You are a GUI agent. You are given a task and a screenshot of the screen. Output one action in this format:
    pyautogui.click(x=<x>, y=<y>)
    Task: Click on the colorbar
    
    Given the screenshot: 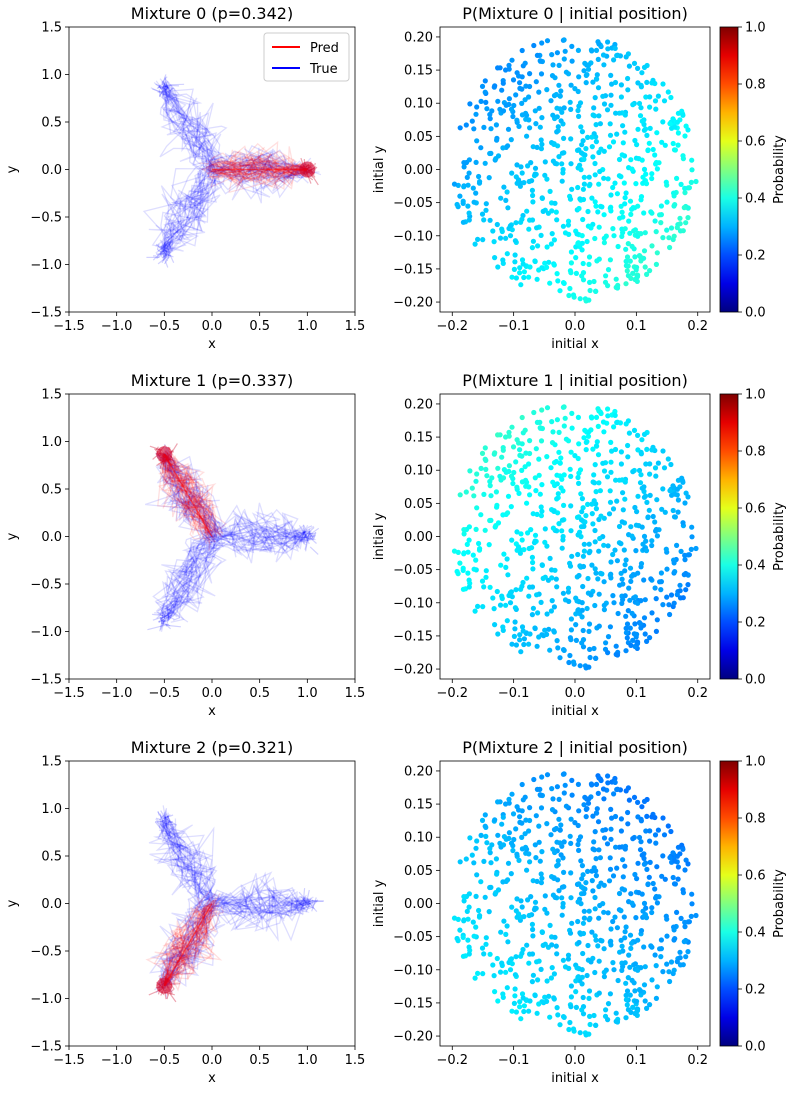 What is the action you would take?
    pyautogui.click(x=729, y=169)
    